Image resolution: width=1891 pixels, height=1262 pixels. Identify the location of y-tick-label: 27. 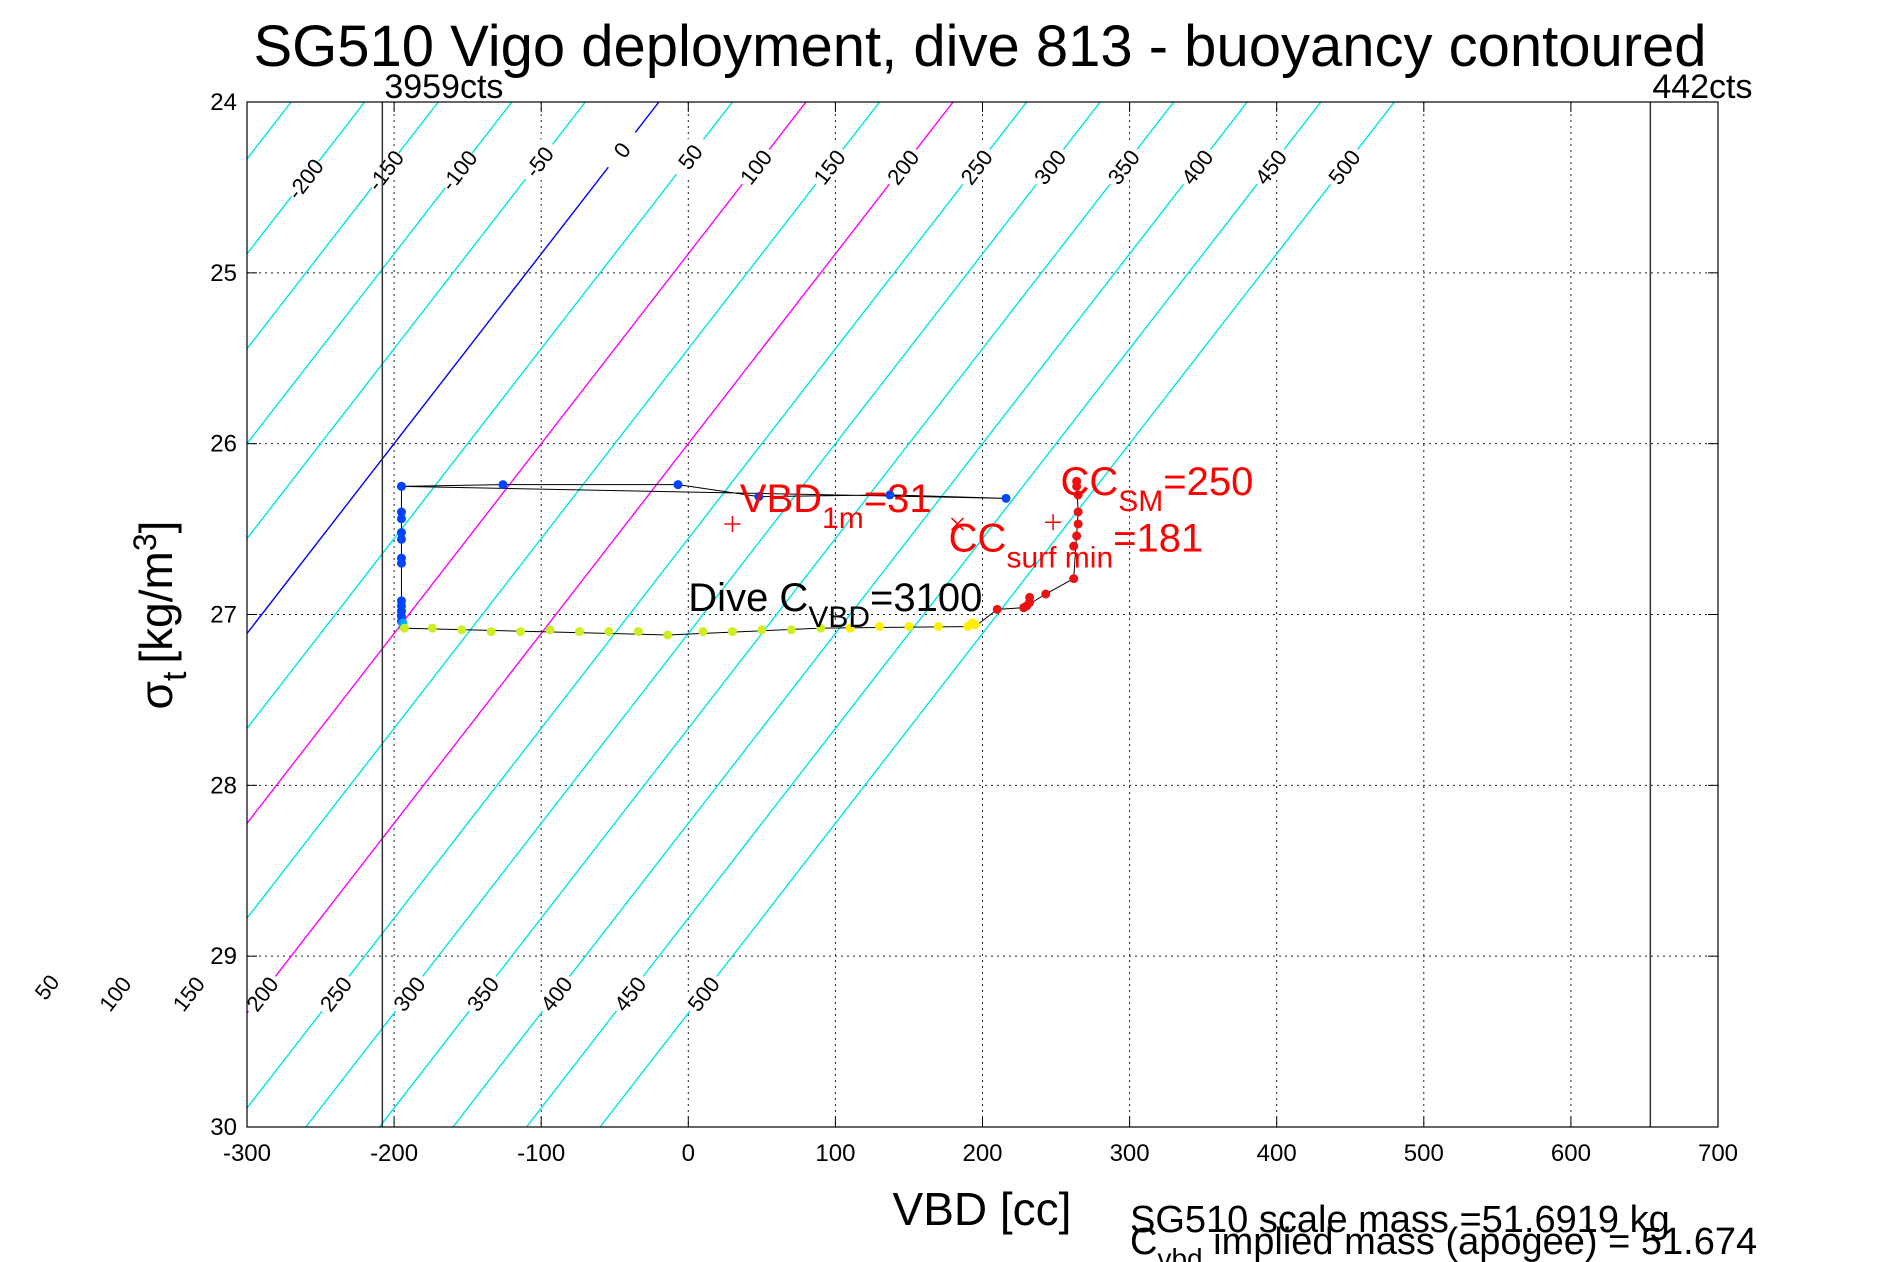
(223, 615).